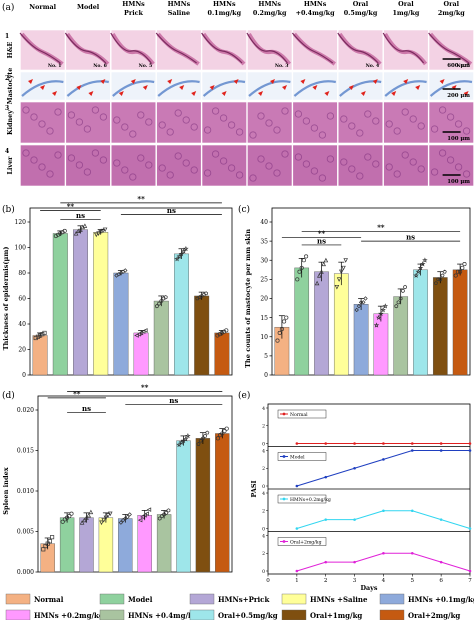  What do you see at coordinates (405, 13) in the screenshot?
I see `group-header: 1mg/kg` at bounding box center [405, 13].